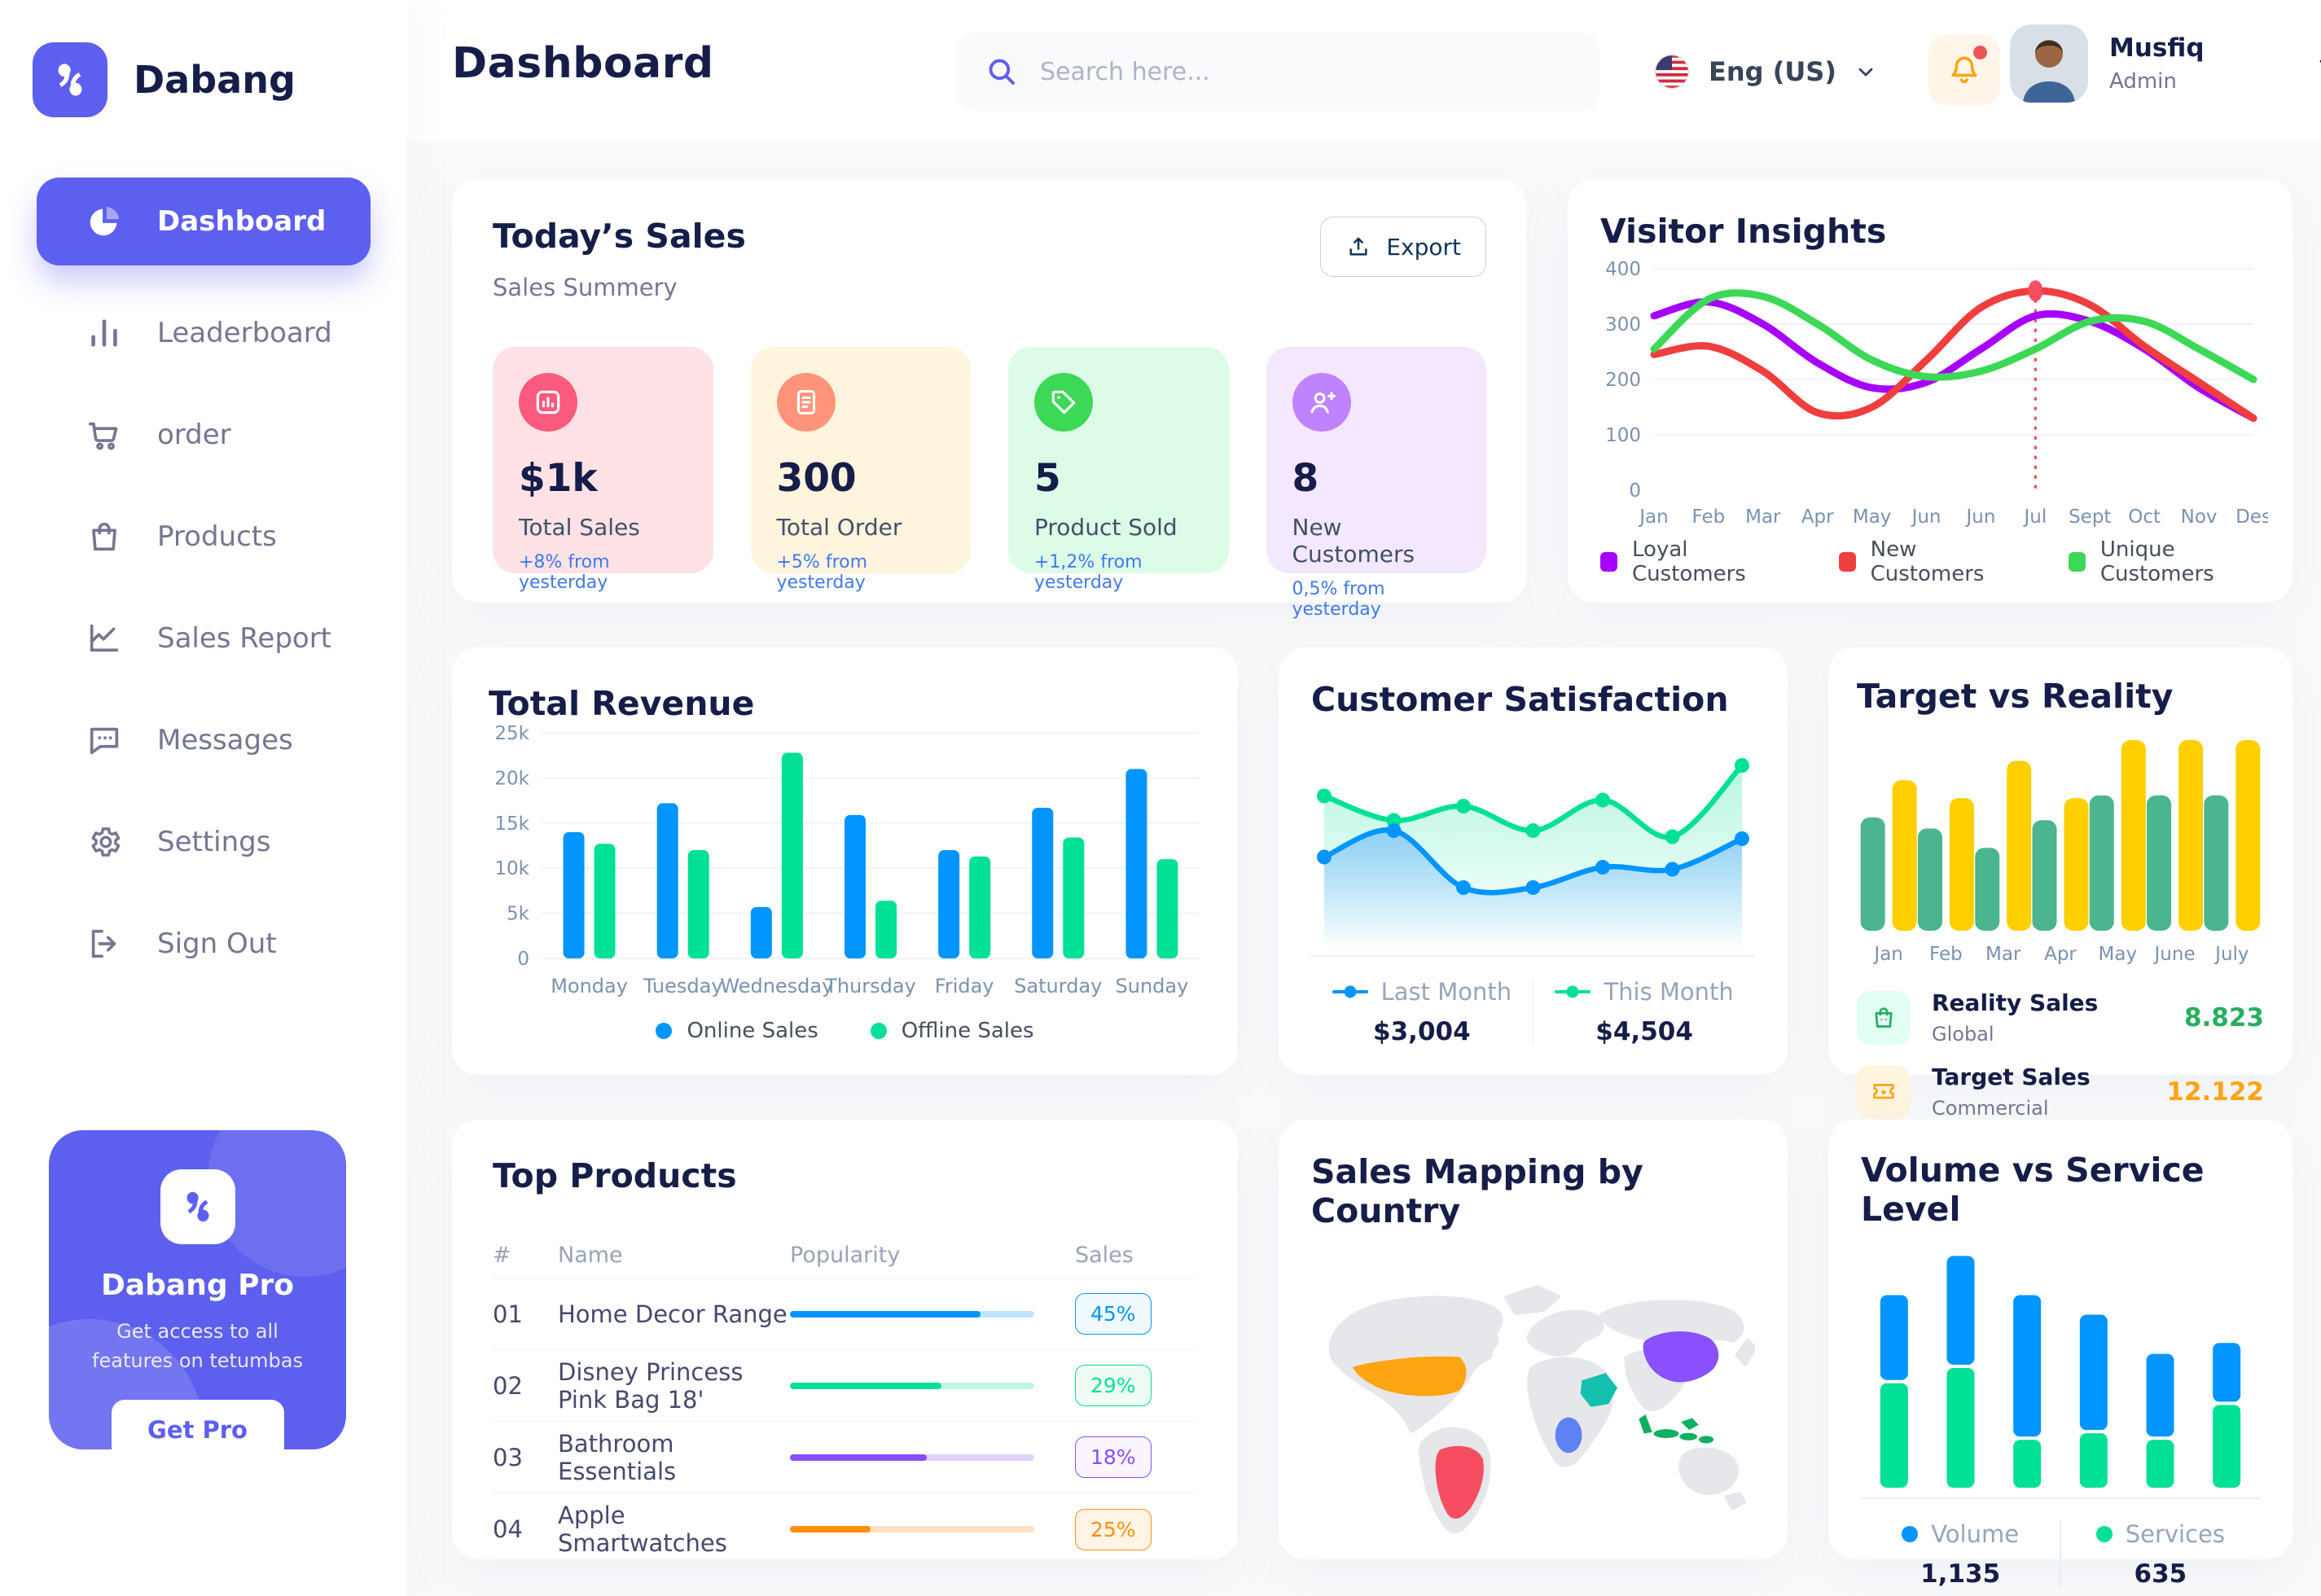 This screenshot has width=2321, height=1596. Describe the element at coordinates (1321, 402) in the screenshot. I see `user-plus-icon` at that location.